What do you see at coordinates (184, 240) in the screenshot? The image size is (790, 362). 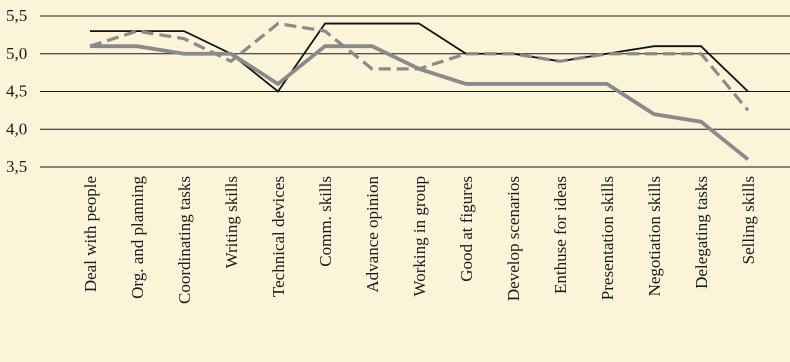 I see `x-category-label: Coordinating tasks` at bounding box center [184, 240].